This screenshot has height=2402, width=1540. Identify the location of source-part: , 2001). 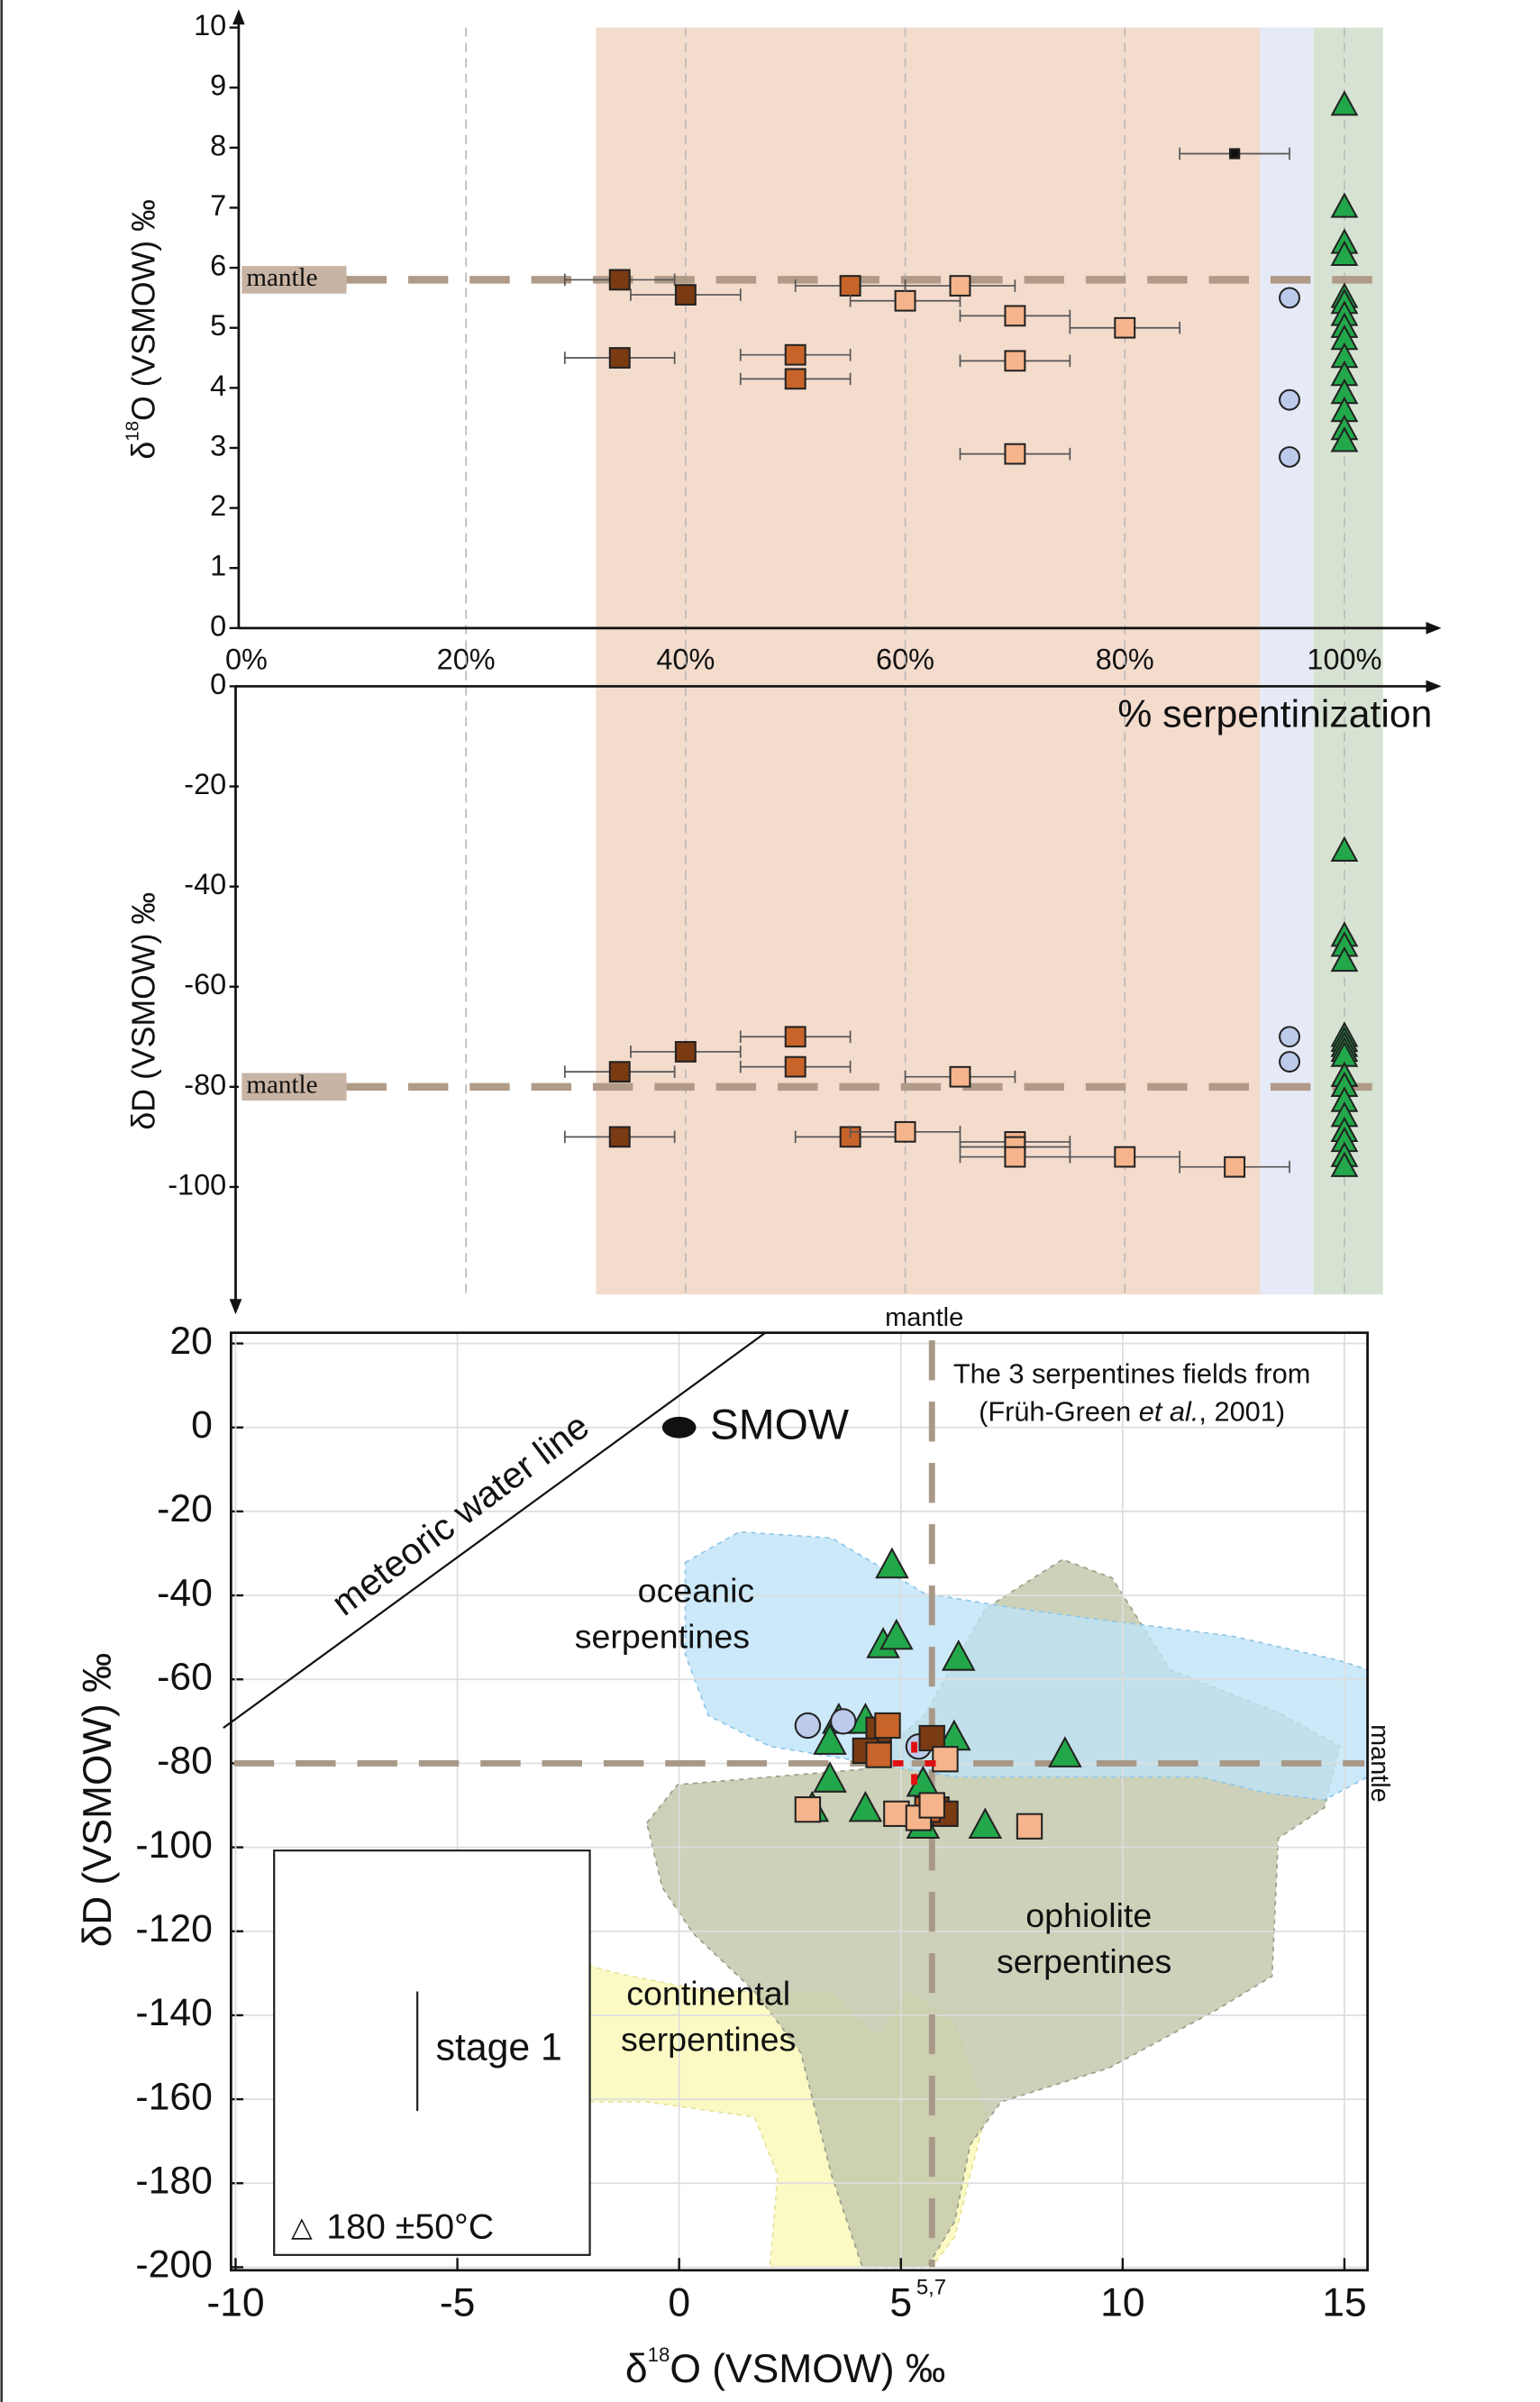
(1241, 1412).